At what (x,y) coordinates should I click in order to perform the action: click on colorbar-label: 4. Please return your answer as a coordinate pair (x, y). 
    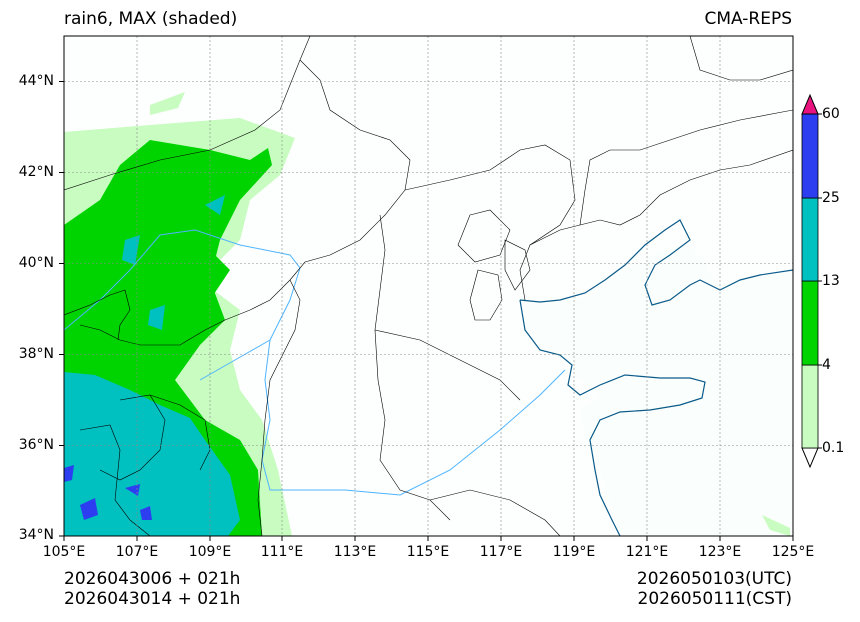
    Looking at the image, I should click on (826, 365).